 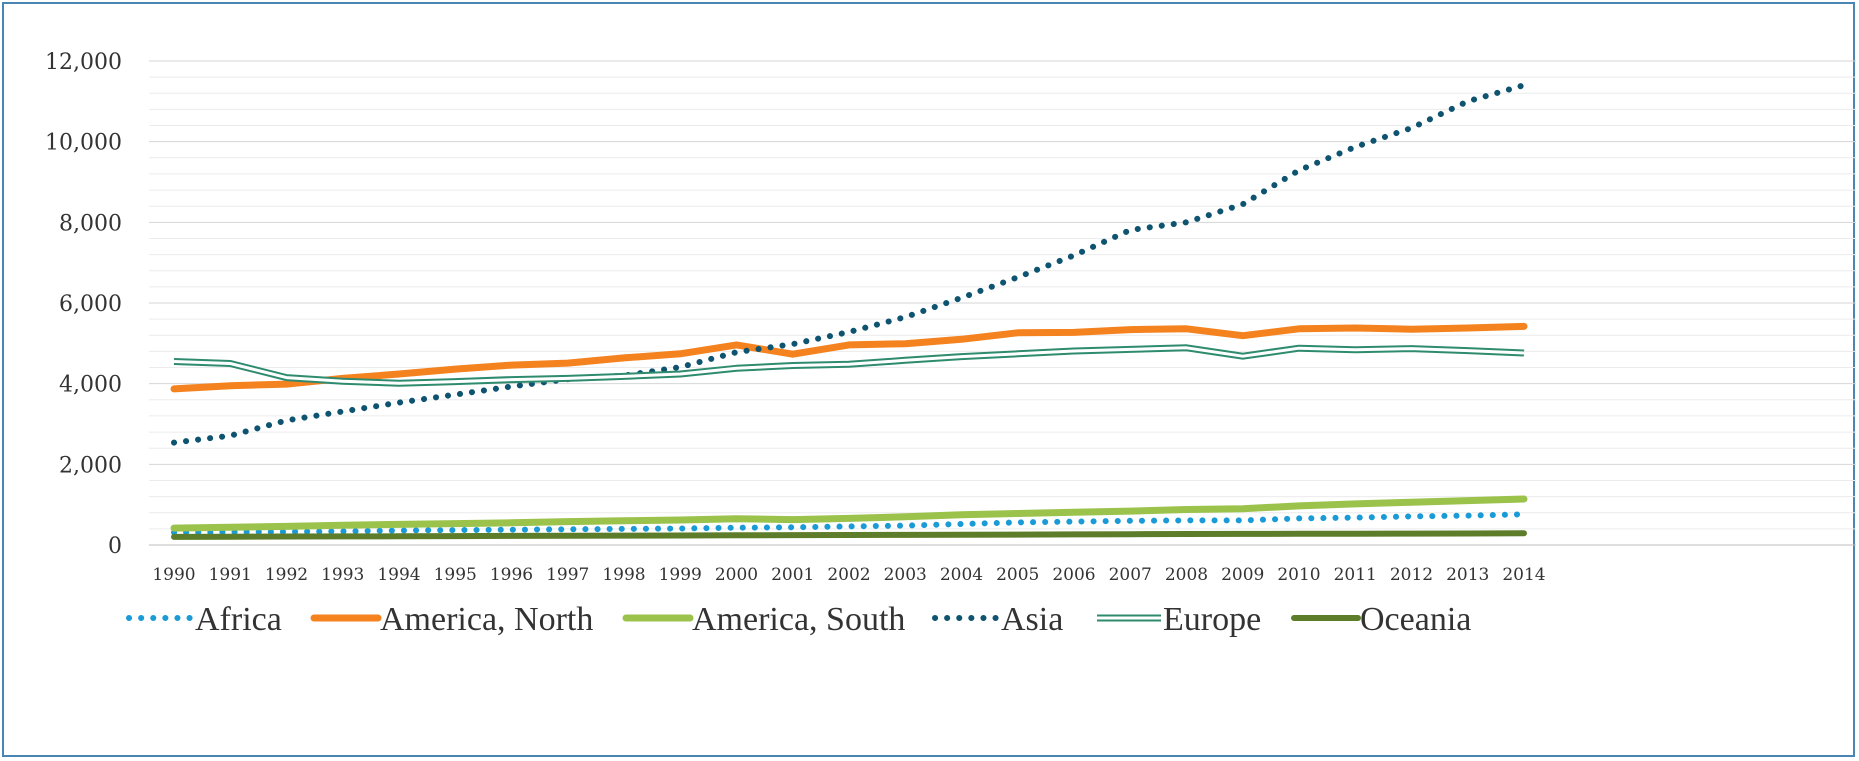 I want to click on x-tick-label: 1991, so click(x=230, y=575).